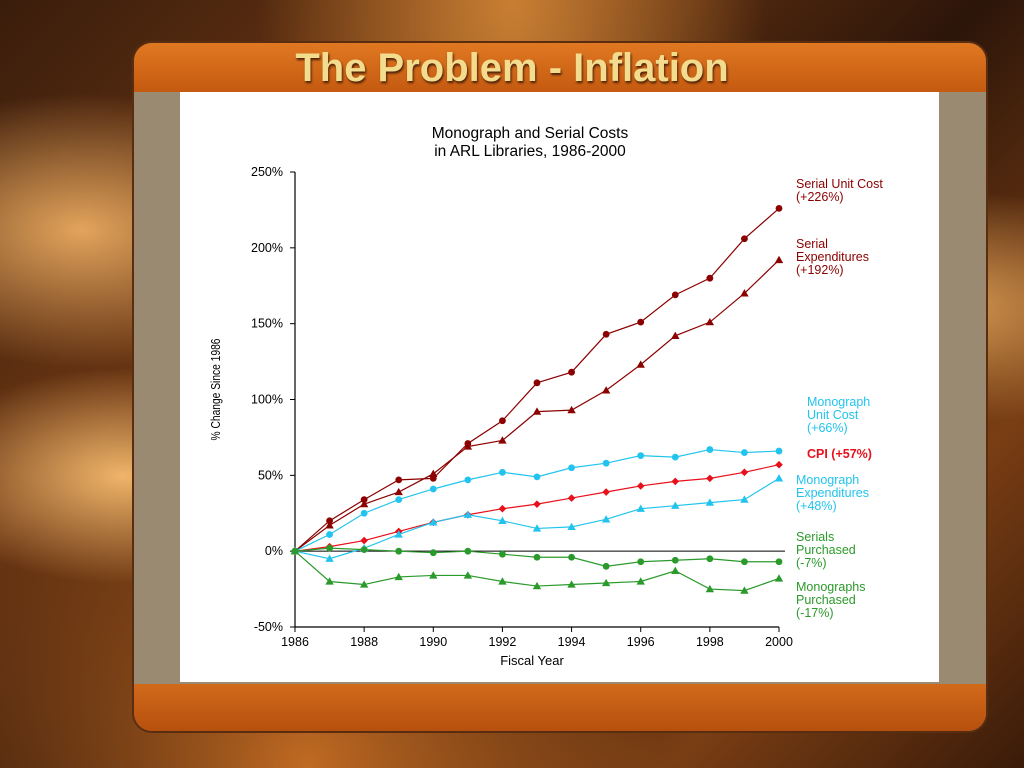  What do you see at coordinates (560, 67) in the screenshot?
I see `title-bar` at bounding box center [560, 67].